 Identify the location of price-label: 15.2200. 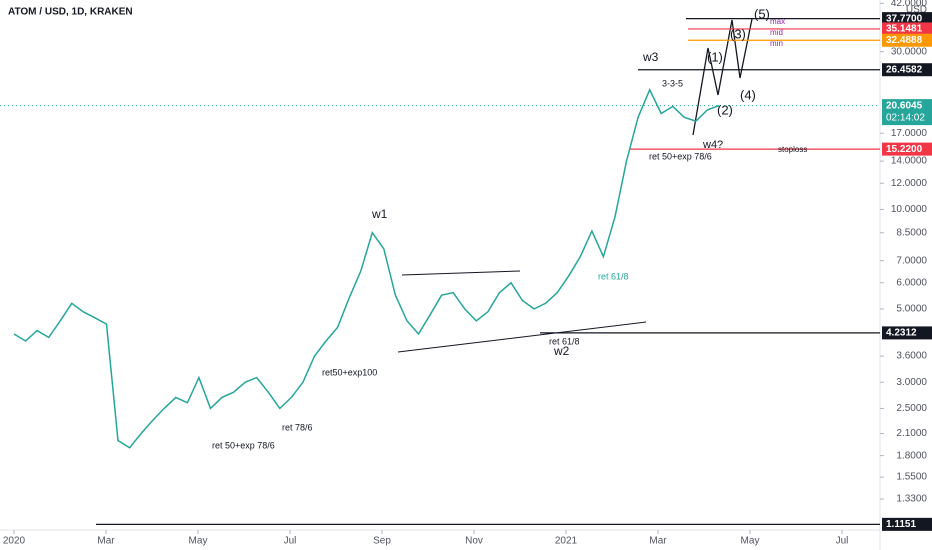
(904, 149).